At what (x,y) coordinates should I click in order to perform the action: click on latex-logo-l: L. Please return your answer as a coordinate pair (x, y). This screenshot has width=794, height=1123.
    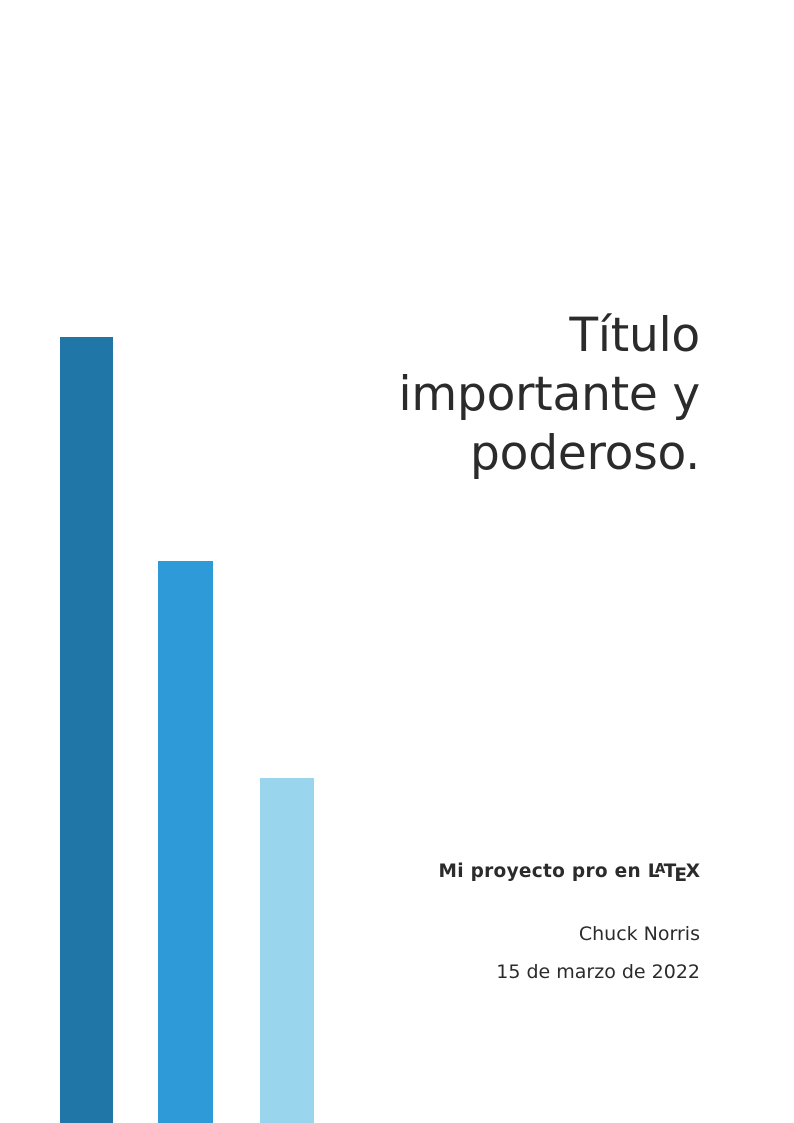
    Looking at the image, I should click on (653, 871).